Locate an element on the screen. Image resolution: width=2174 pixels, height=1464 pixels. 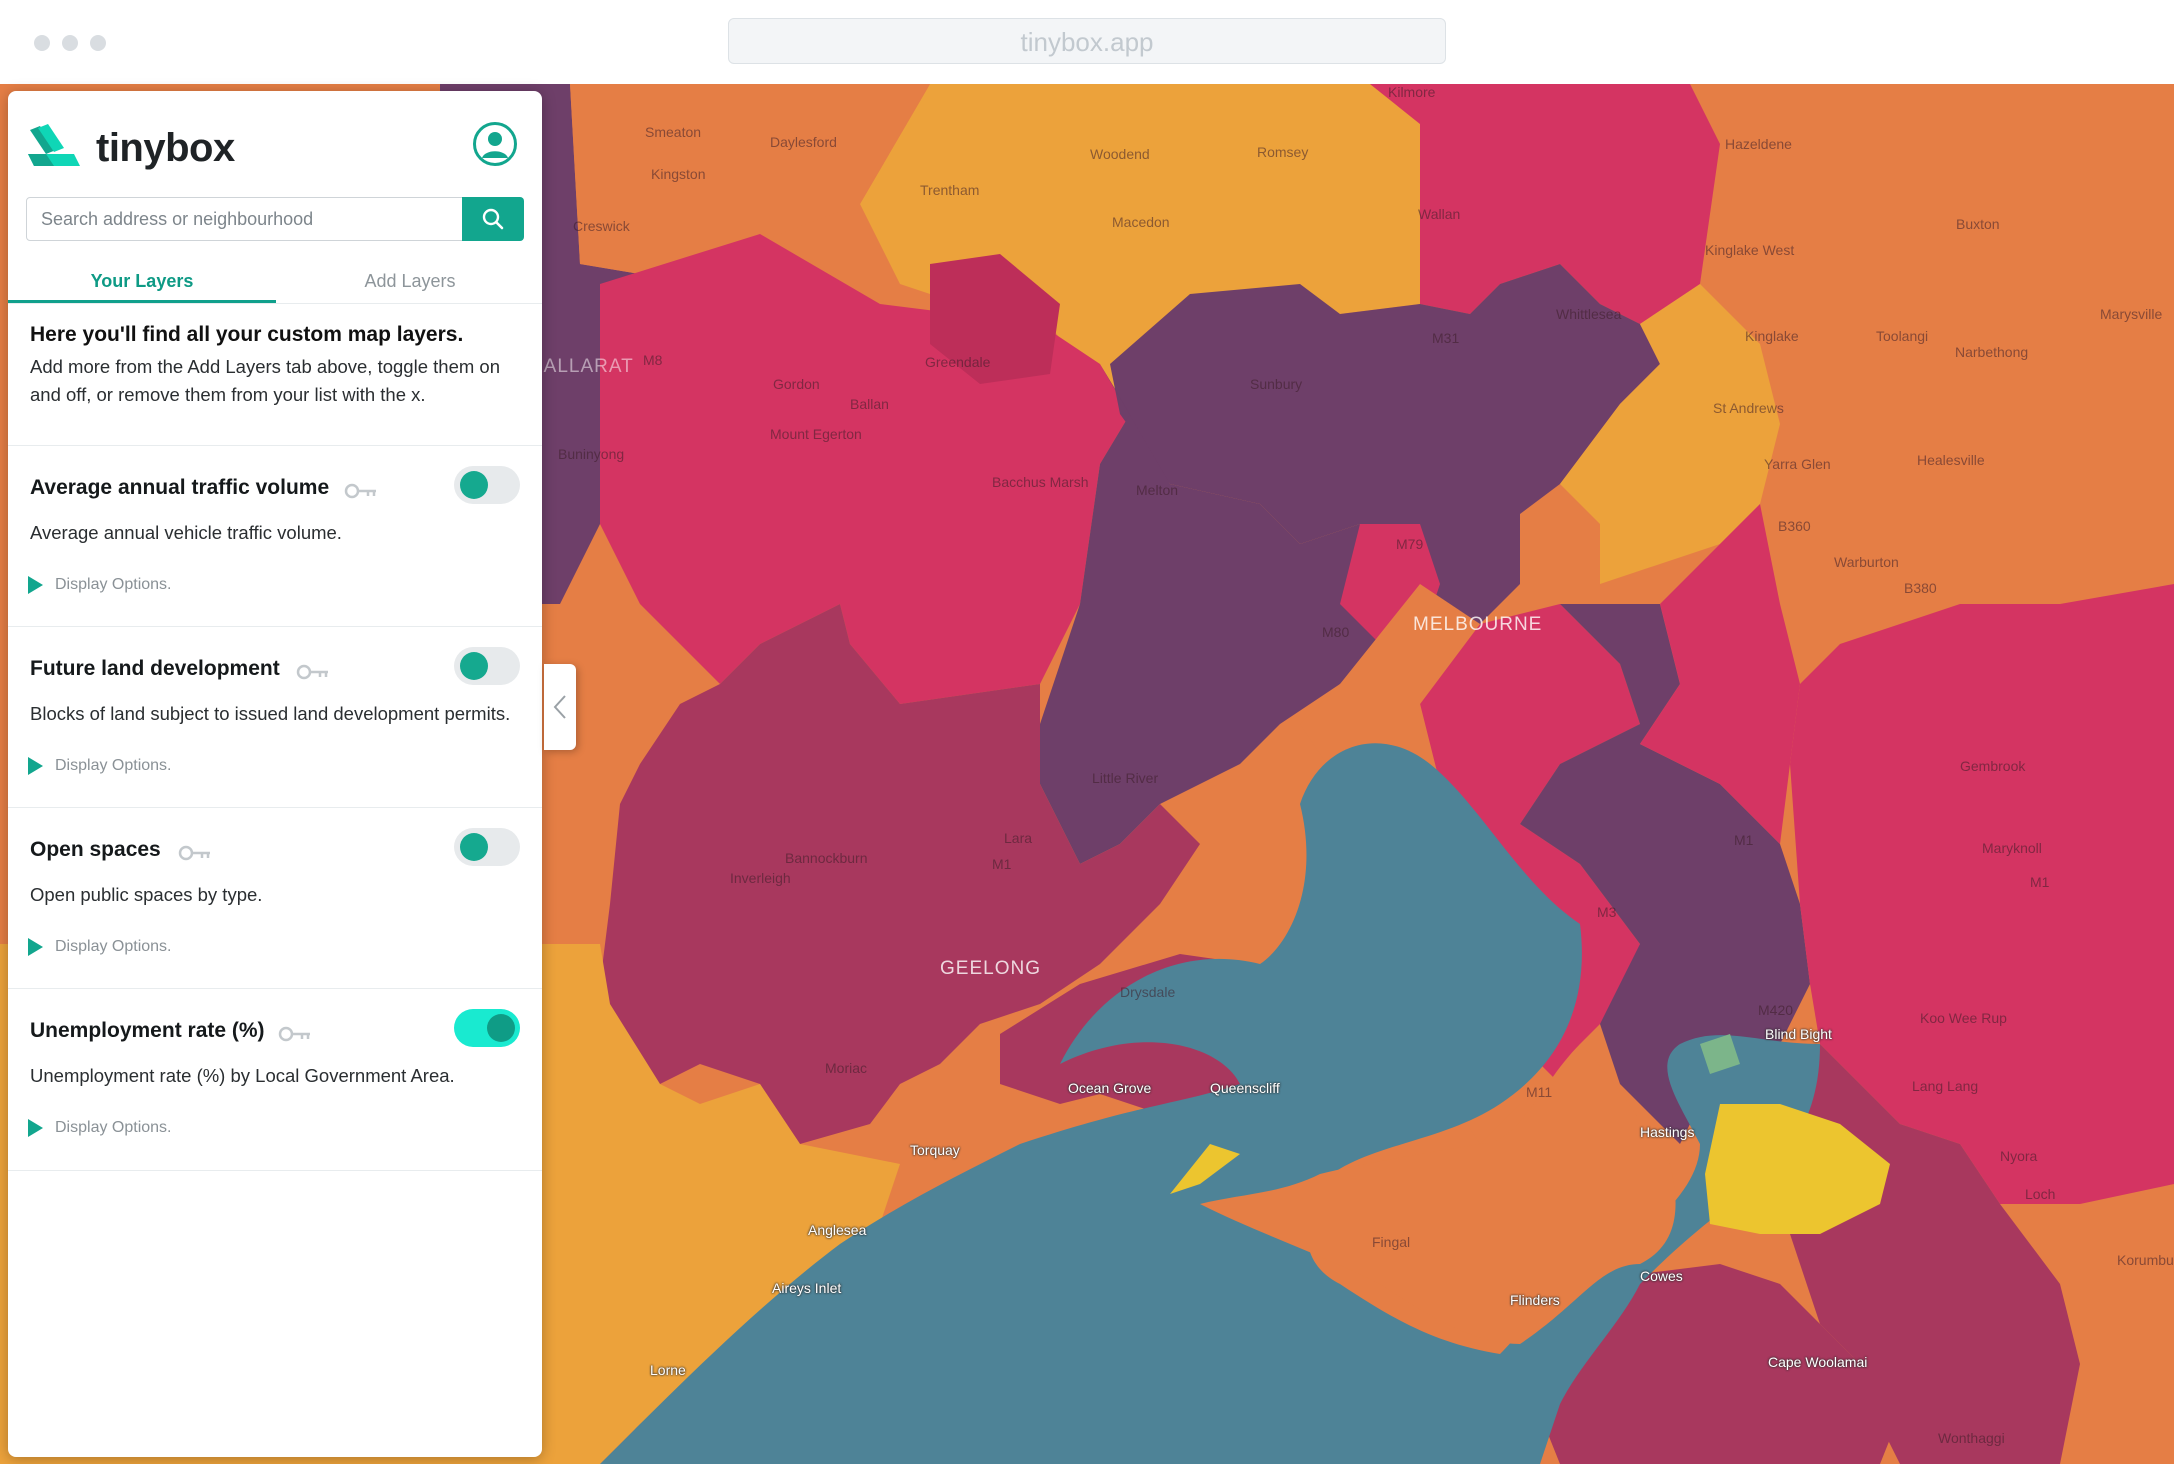
map-label: BALLARAT is located at coordinates (582, 366).